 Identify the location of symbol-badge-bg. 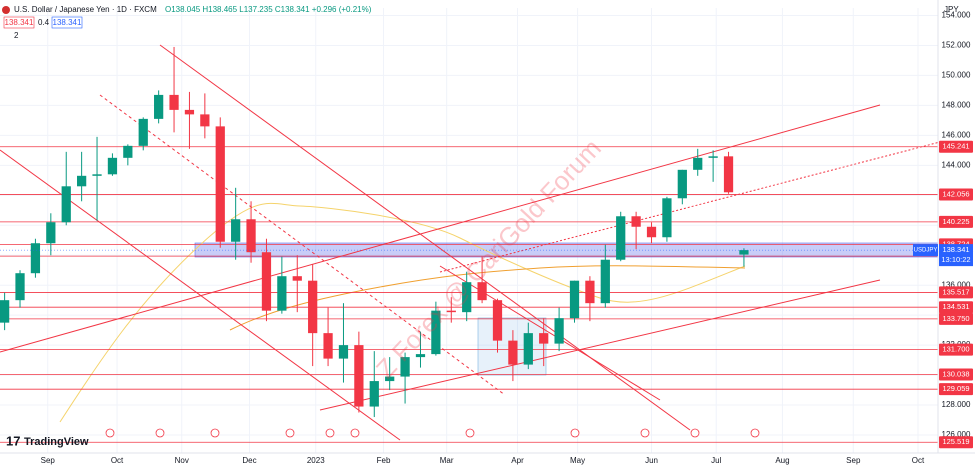
(925, 250).